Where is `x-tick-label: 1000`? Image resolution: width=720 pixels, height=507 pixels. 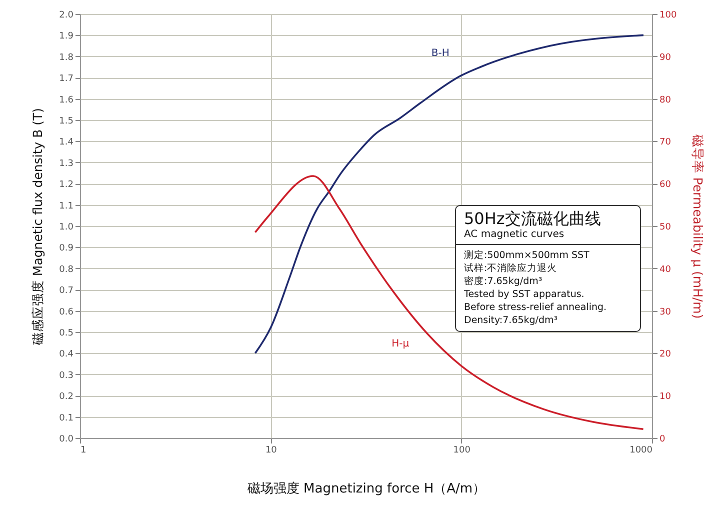
x-tick-label: 1000 is located at coordinates (641, 451).